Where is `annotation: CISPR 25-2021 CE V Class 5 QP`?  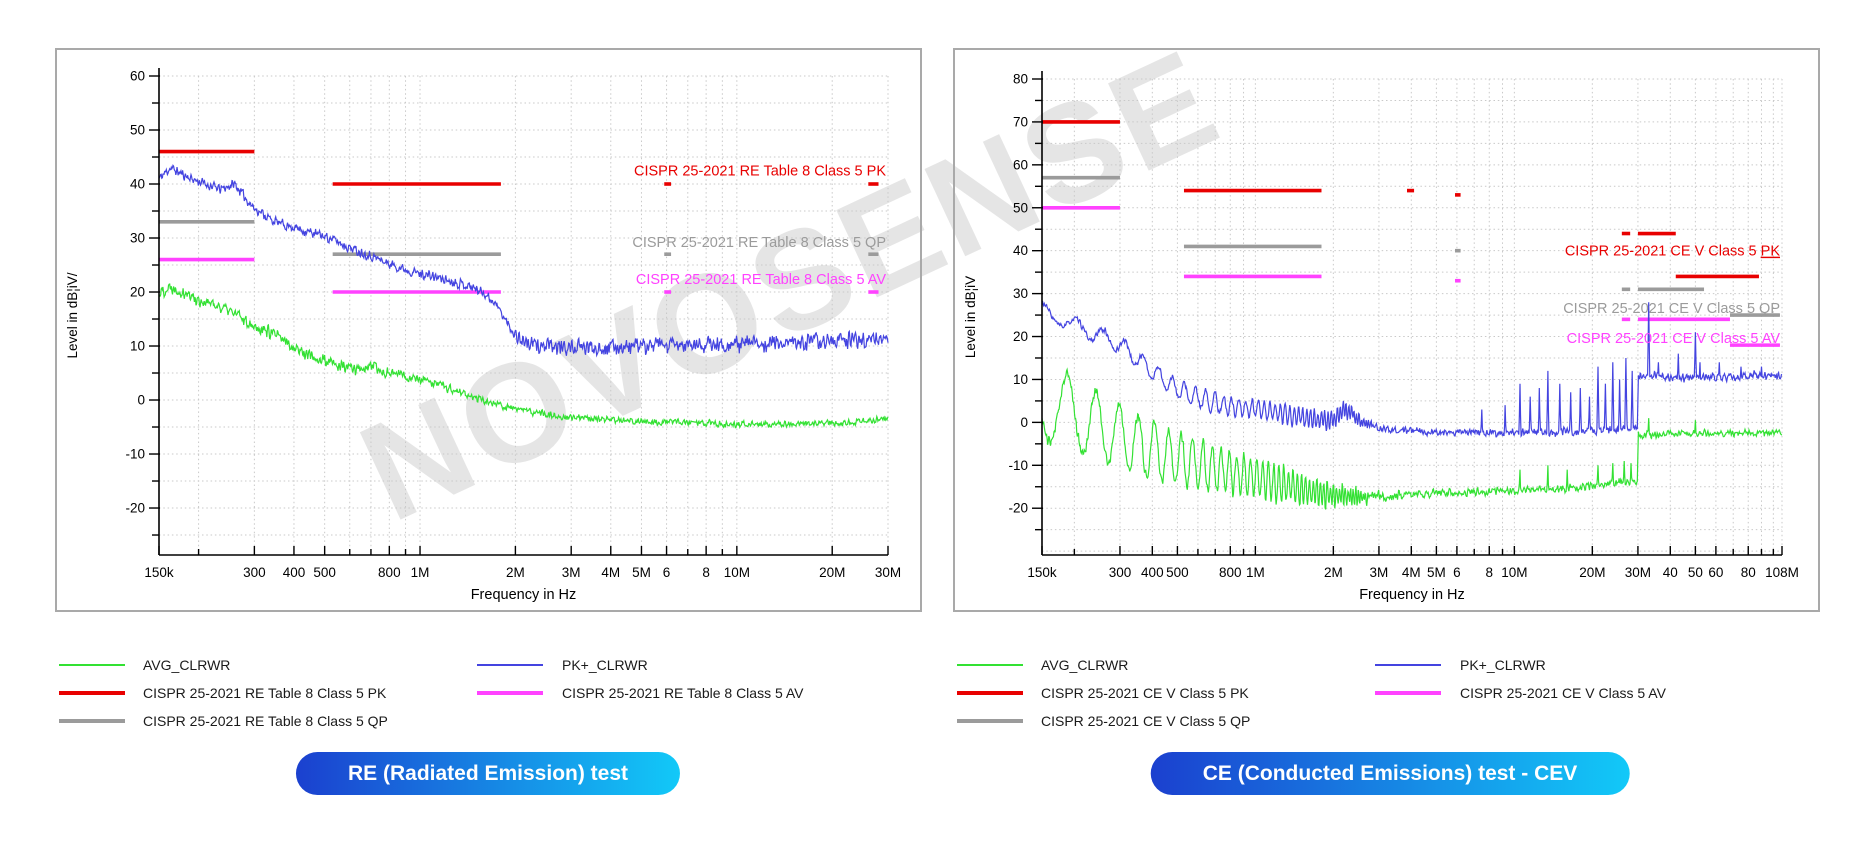
annotation: CISPR 25-2021 CE V Class 5 QP is located at coordinates (1671, 309).